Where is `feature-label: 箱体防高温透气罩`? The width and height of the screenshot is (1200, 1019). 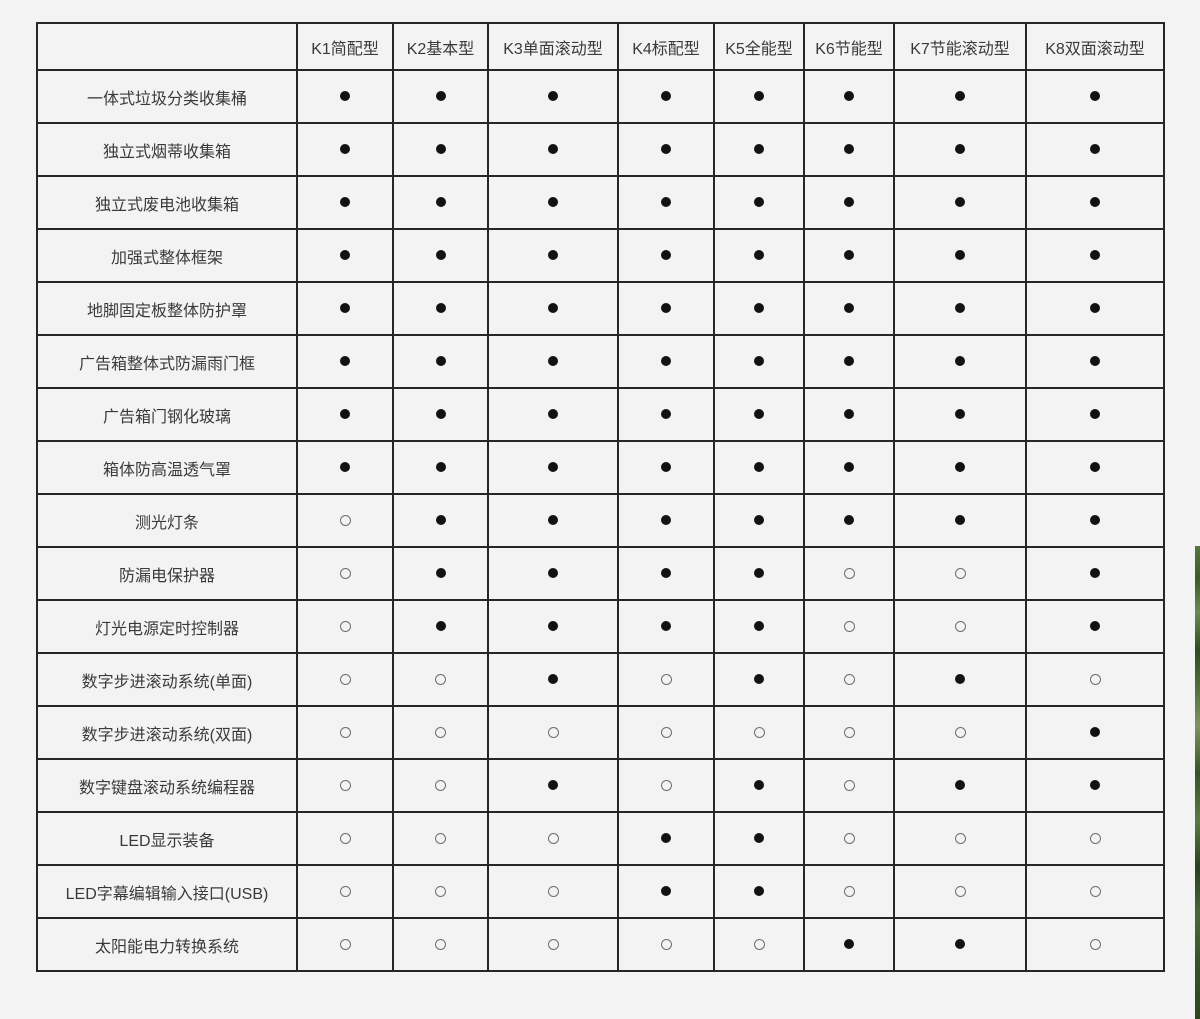
feature-label: 箱体防高温透气罩 is located at coordinates (167, 467).